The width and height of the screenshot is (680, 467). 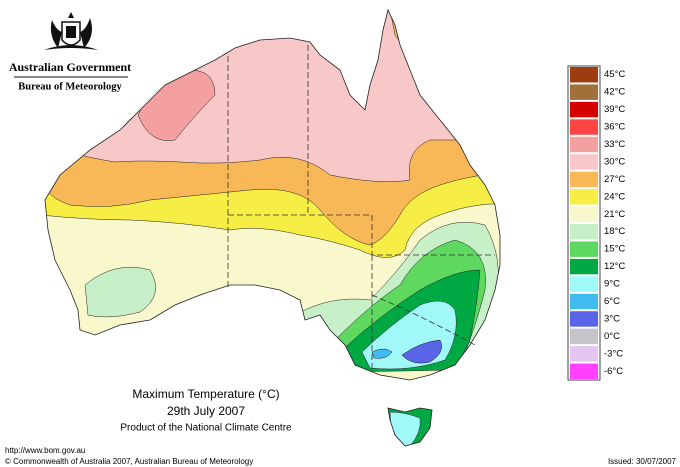 What do you see at coordinates (613, 353) in the screenshot?
I see `legend-label: -3°C` at bounding box center [613, 353].